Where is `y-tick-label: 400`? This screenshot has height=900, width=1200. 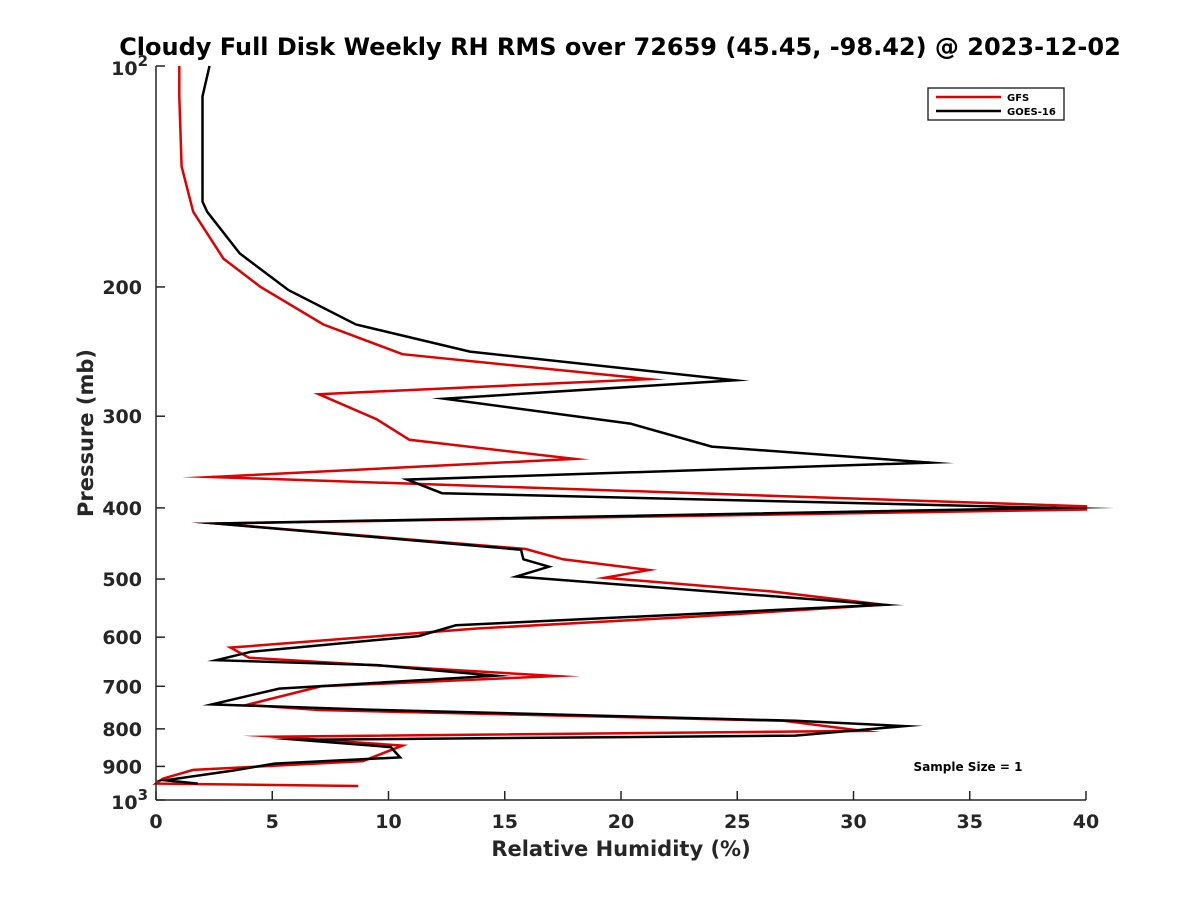 y-tick-label: 400 is located at coordinates (122, 509).